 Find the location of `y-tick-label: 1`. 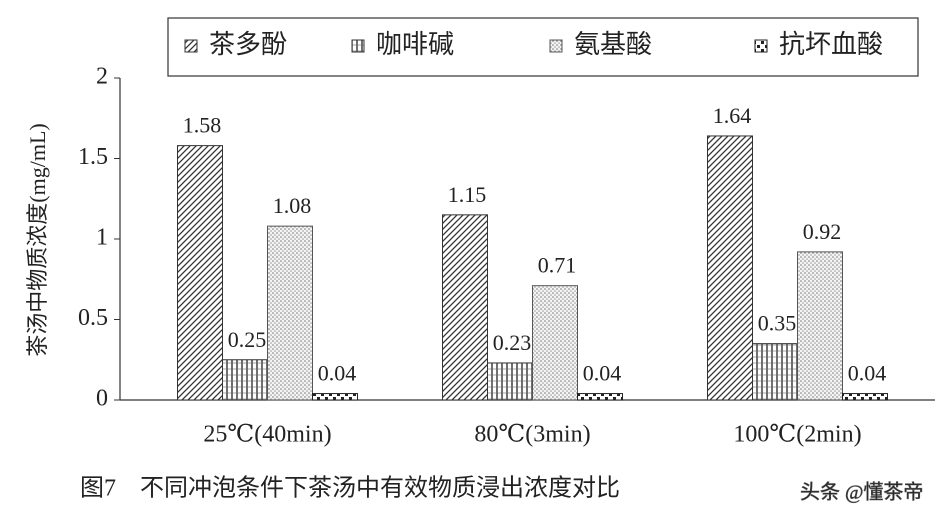

y-tick-label: 1 is located at coordinates (102, 238).